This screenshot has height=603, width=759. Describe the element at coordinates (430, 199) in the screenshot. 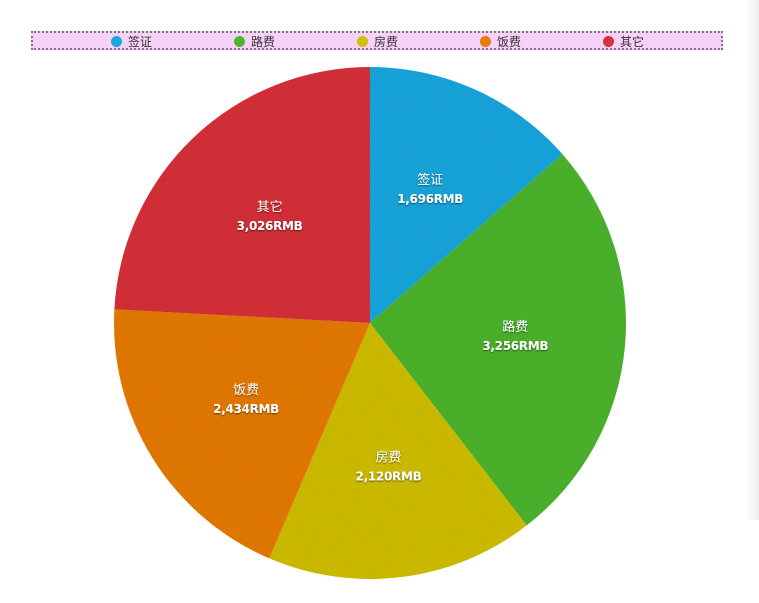

I see `slice-value-visa: 1,696RMB` at that location.